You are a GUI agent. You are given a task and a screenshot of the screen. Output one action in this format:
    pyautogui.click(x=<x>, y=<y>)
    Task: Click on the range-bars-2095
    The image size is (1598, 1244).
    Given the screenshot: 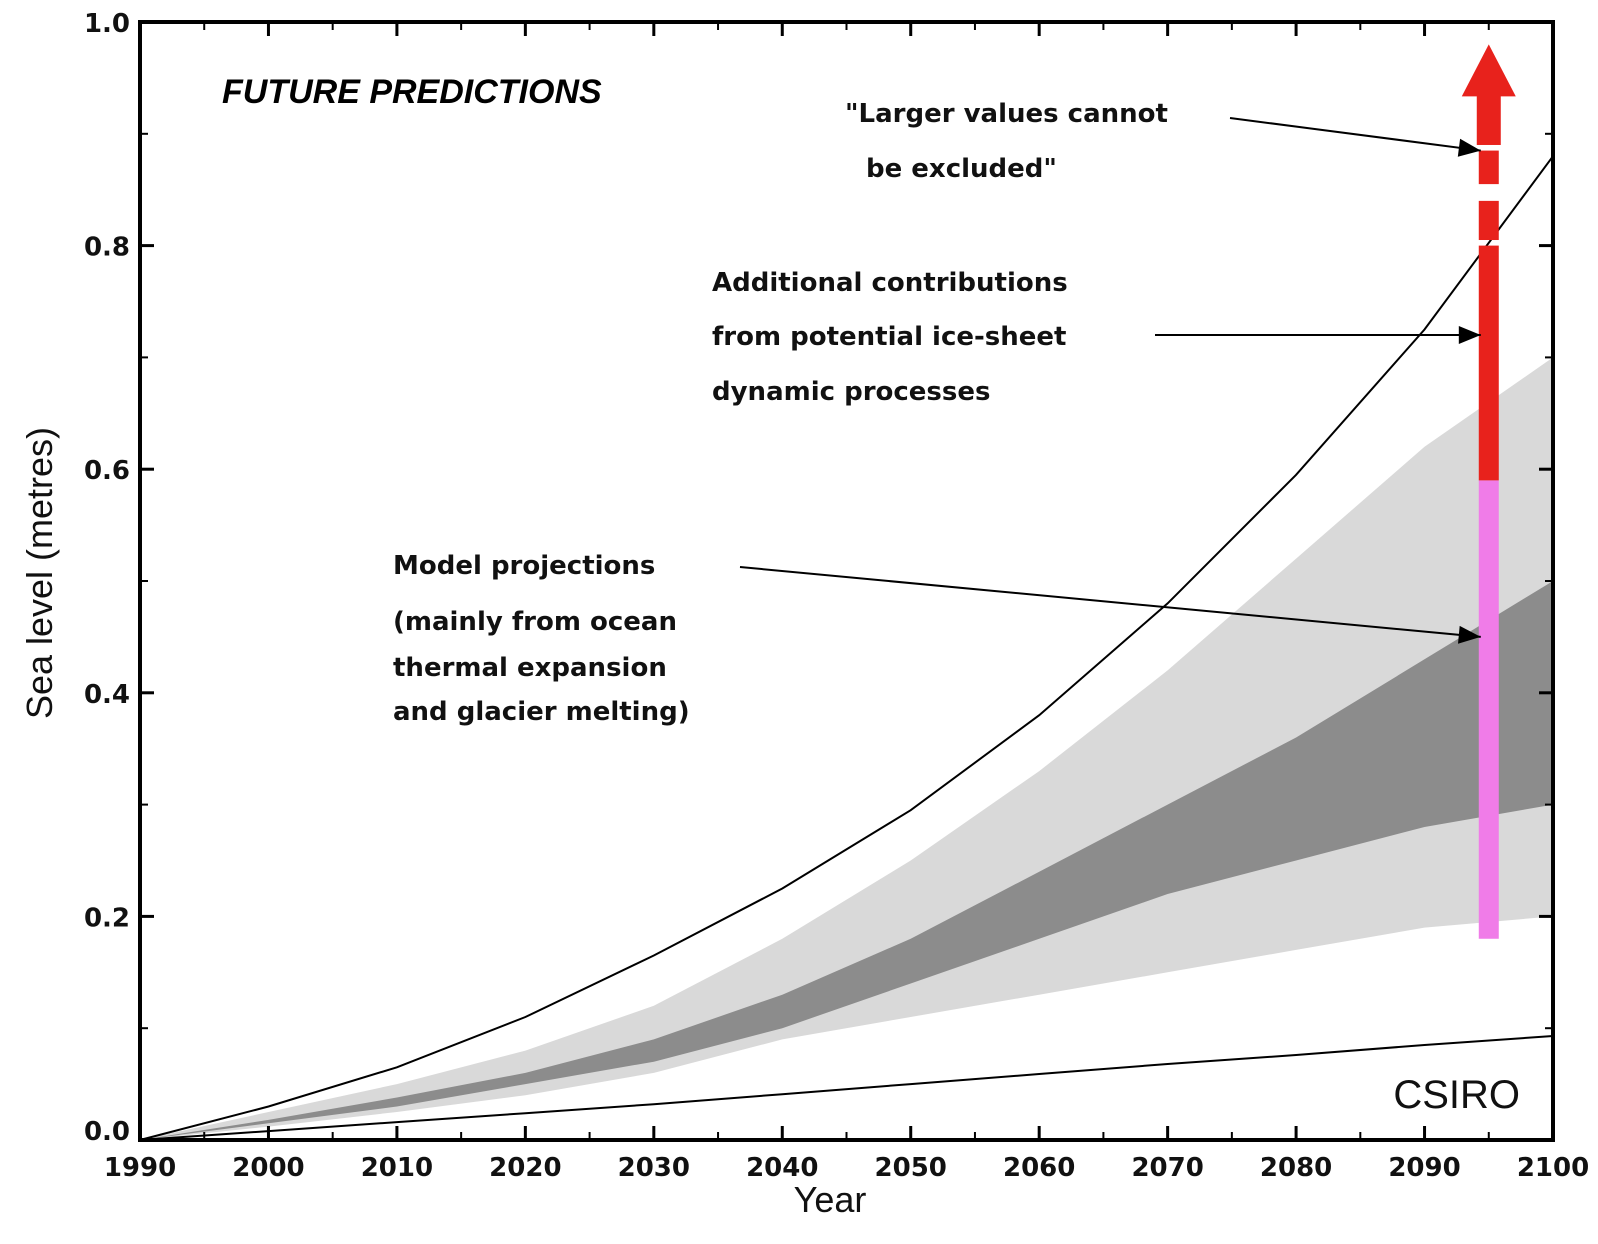 What is the action you would take?
    pyautogui.click(x=1488, y=491)
    